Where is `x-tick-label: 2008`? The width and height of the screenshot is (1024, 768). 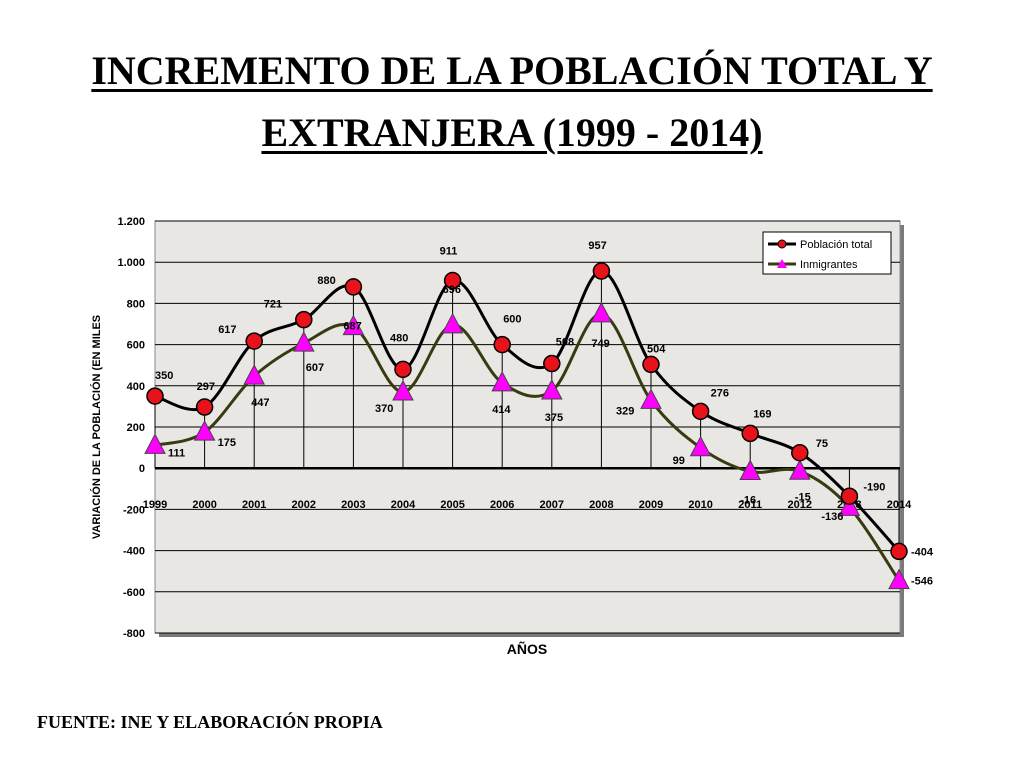 x-tick-label: 2008 is located at coordinates (601, 505).